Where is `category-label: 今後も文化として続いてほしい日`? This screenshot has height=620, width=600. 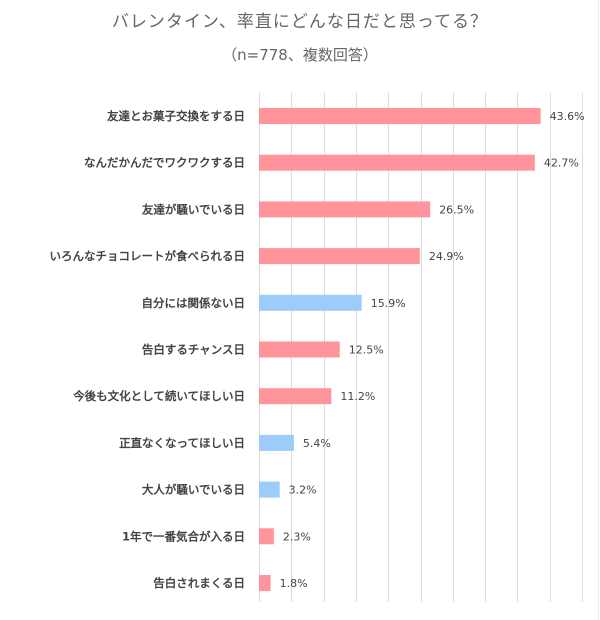 category-label: 今後も文化として続いてほしい日 is located at coordinates (158, 396).